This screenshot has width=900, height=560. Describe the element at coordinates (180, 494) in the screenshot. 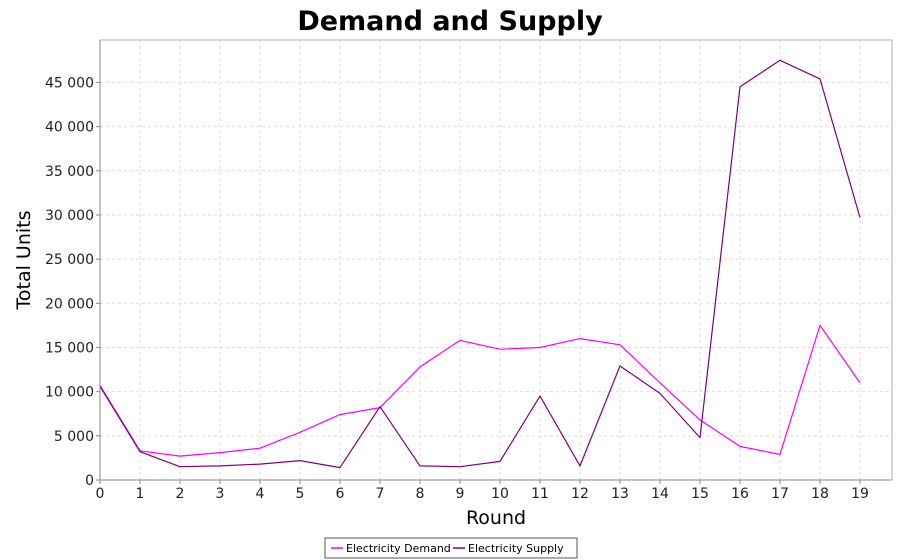

I see `x-tick-label: 2` at that location.